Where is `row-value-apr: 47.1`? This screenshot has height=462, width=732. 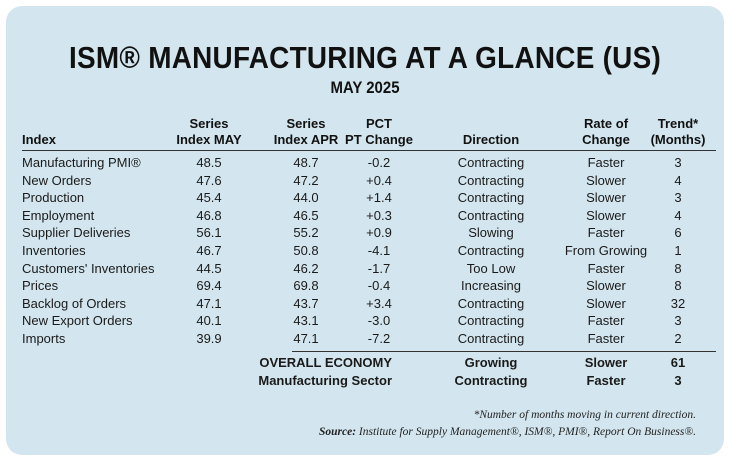
row-value-apr: 47.1 is located at coordinates (306, 338).